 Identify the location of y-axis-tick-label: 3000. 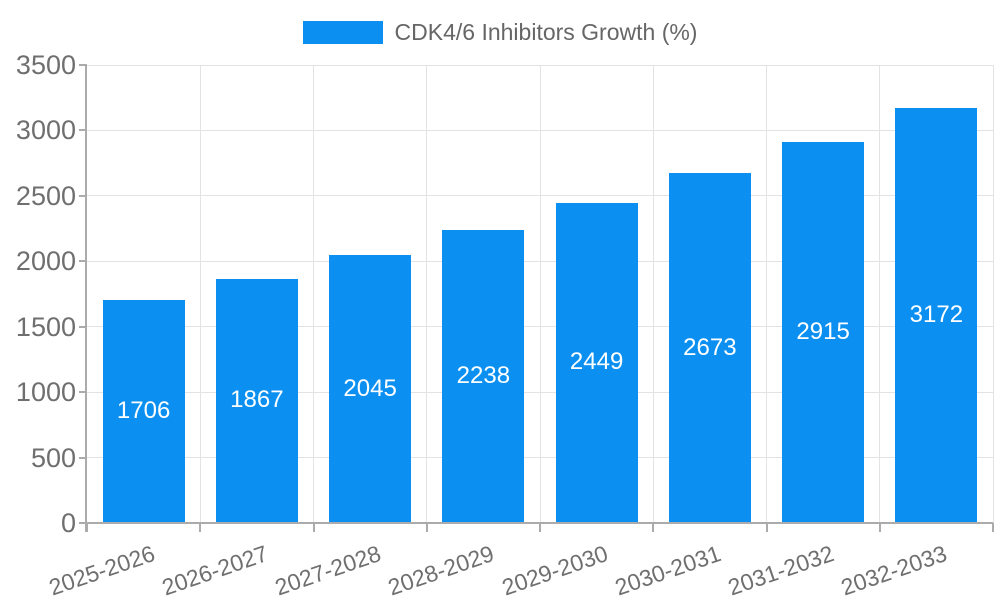
(45, 130).